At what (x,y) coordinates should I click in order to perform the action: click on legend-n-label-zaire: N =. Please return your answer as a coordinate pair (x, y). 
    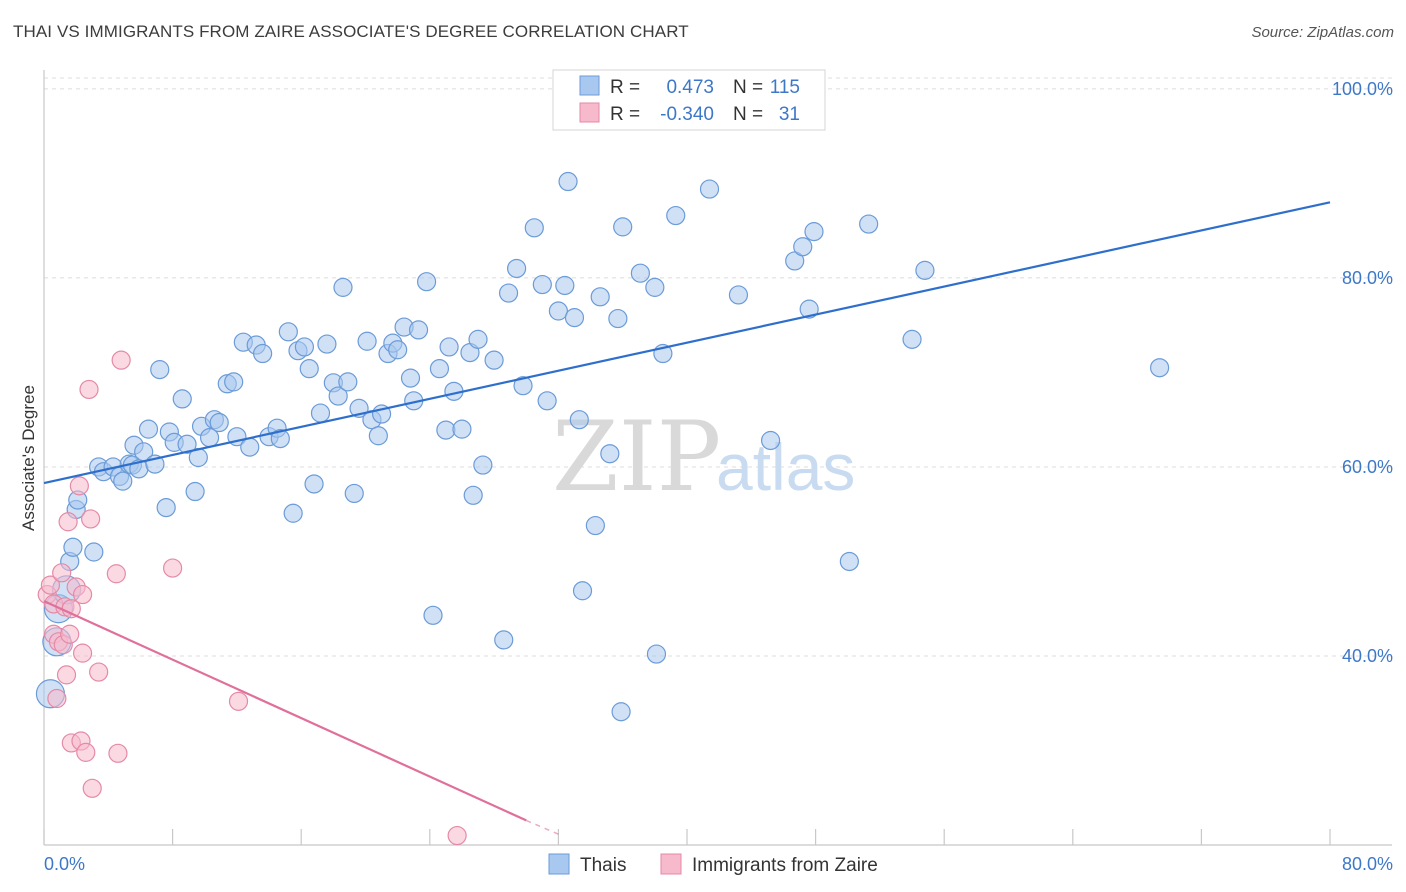
    Looking at the image, I should click on (748, 114).